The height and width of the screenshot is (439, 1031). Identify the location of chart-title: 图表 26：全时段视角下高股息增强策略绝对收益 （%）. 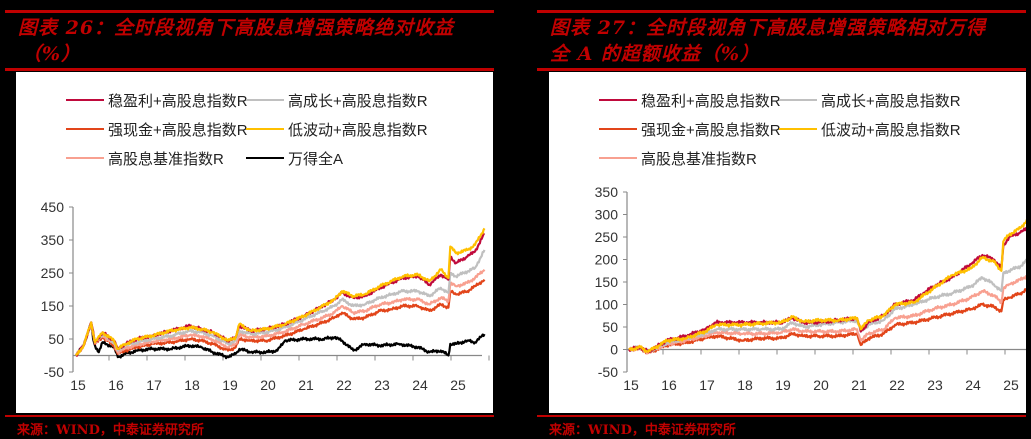
(258, 41).